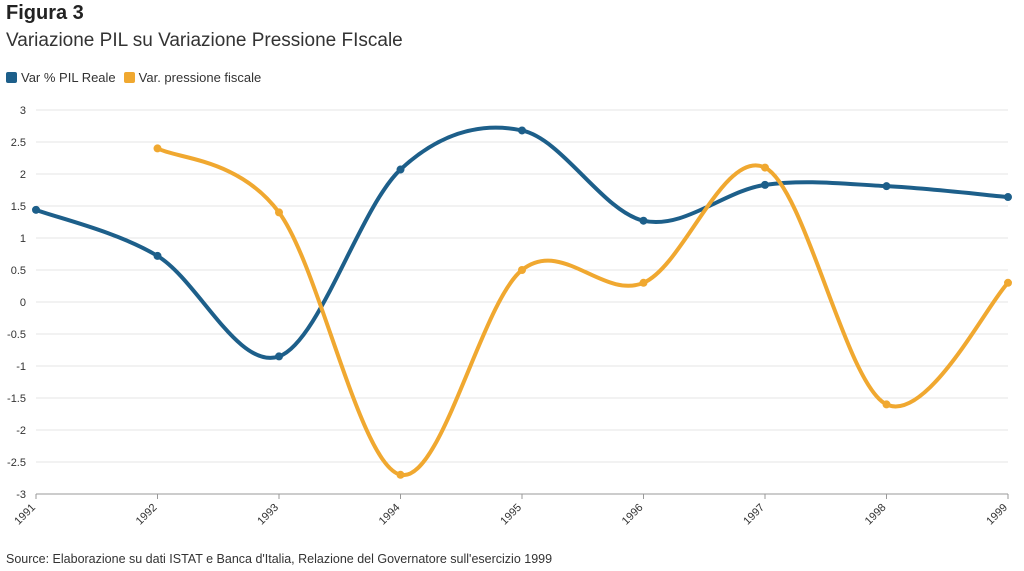  I want to click on y-tick-label: -3, so click(21, 495).